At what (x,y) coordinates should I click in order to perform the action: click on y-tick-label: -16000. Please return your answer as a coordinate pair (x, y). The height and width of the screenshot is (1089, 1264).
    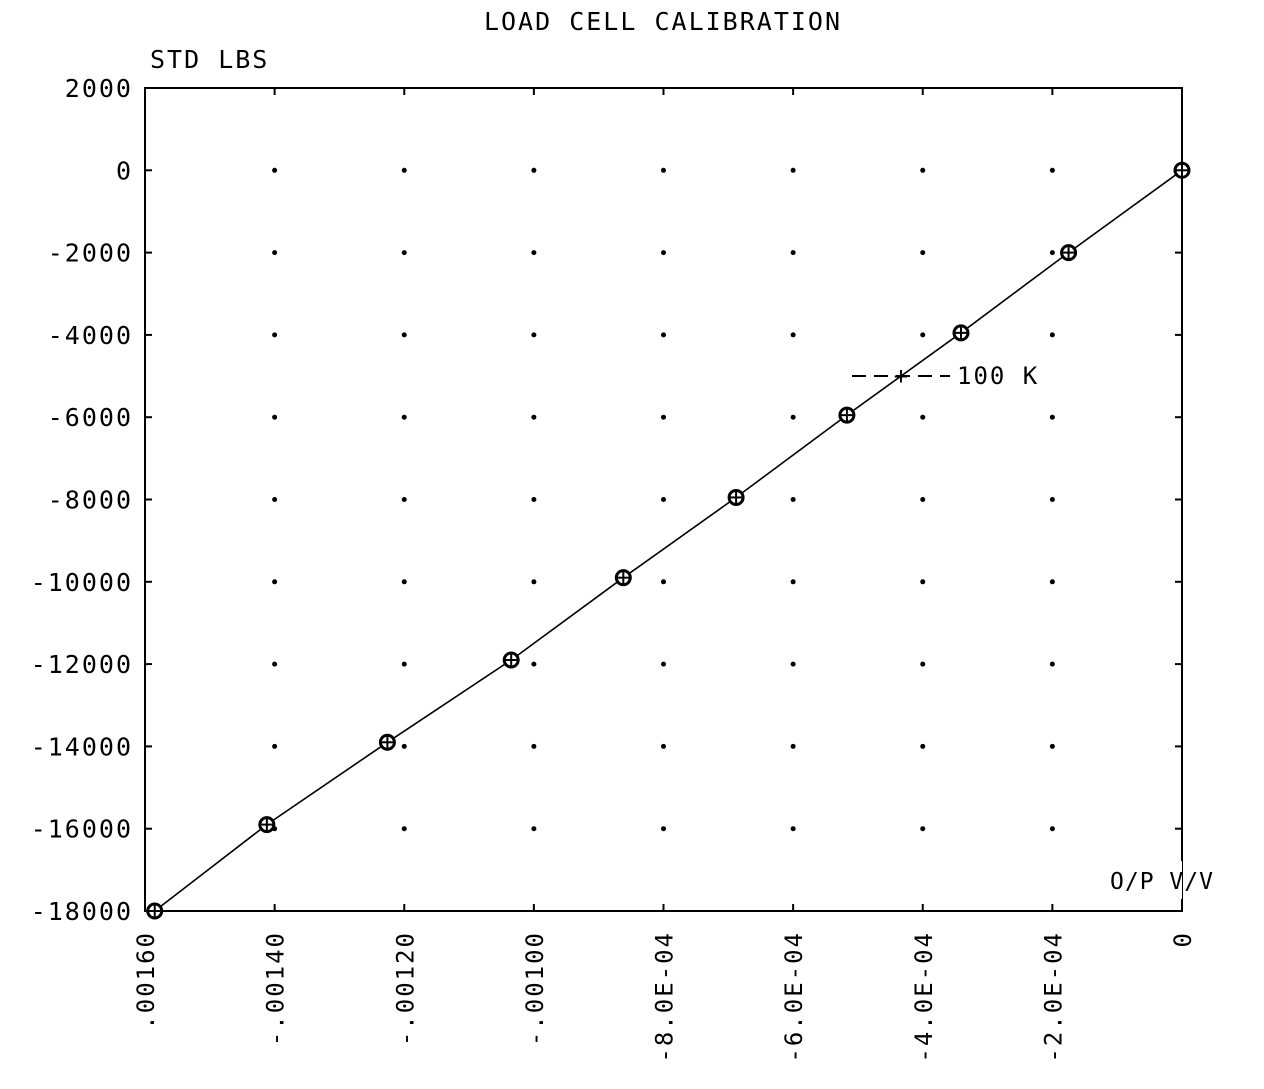
    Looking at the image, I should click on (82, 829).